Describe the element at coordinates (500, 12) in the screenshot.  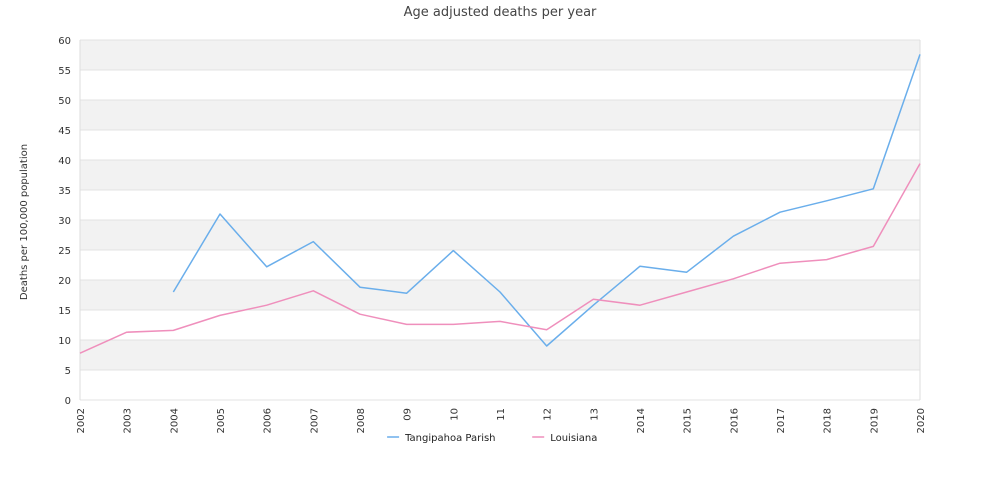
I see `chart-title: Age adjusted deaths per year` at that location.